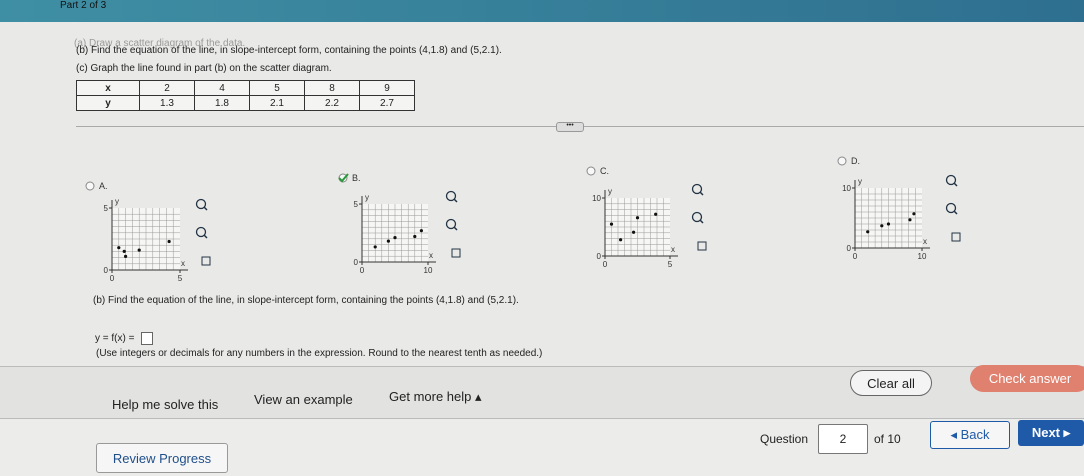  Describe the element at coordinates (103, 186) in the screenshot. I see `option-label: A.` at that location.